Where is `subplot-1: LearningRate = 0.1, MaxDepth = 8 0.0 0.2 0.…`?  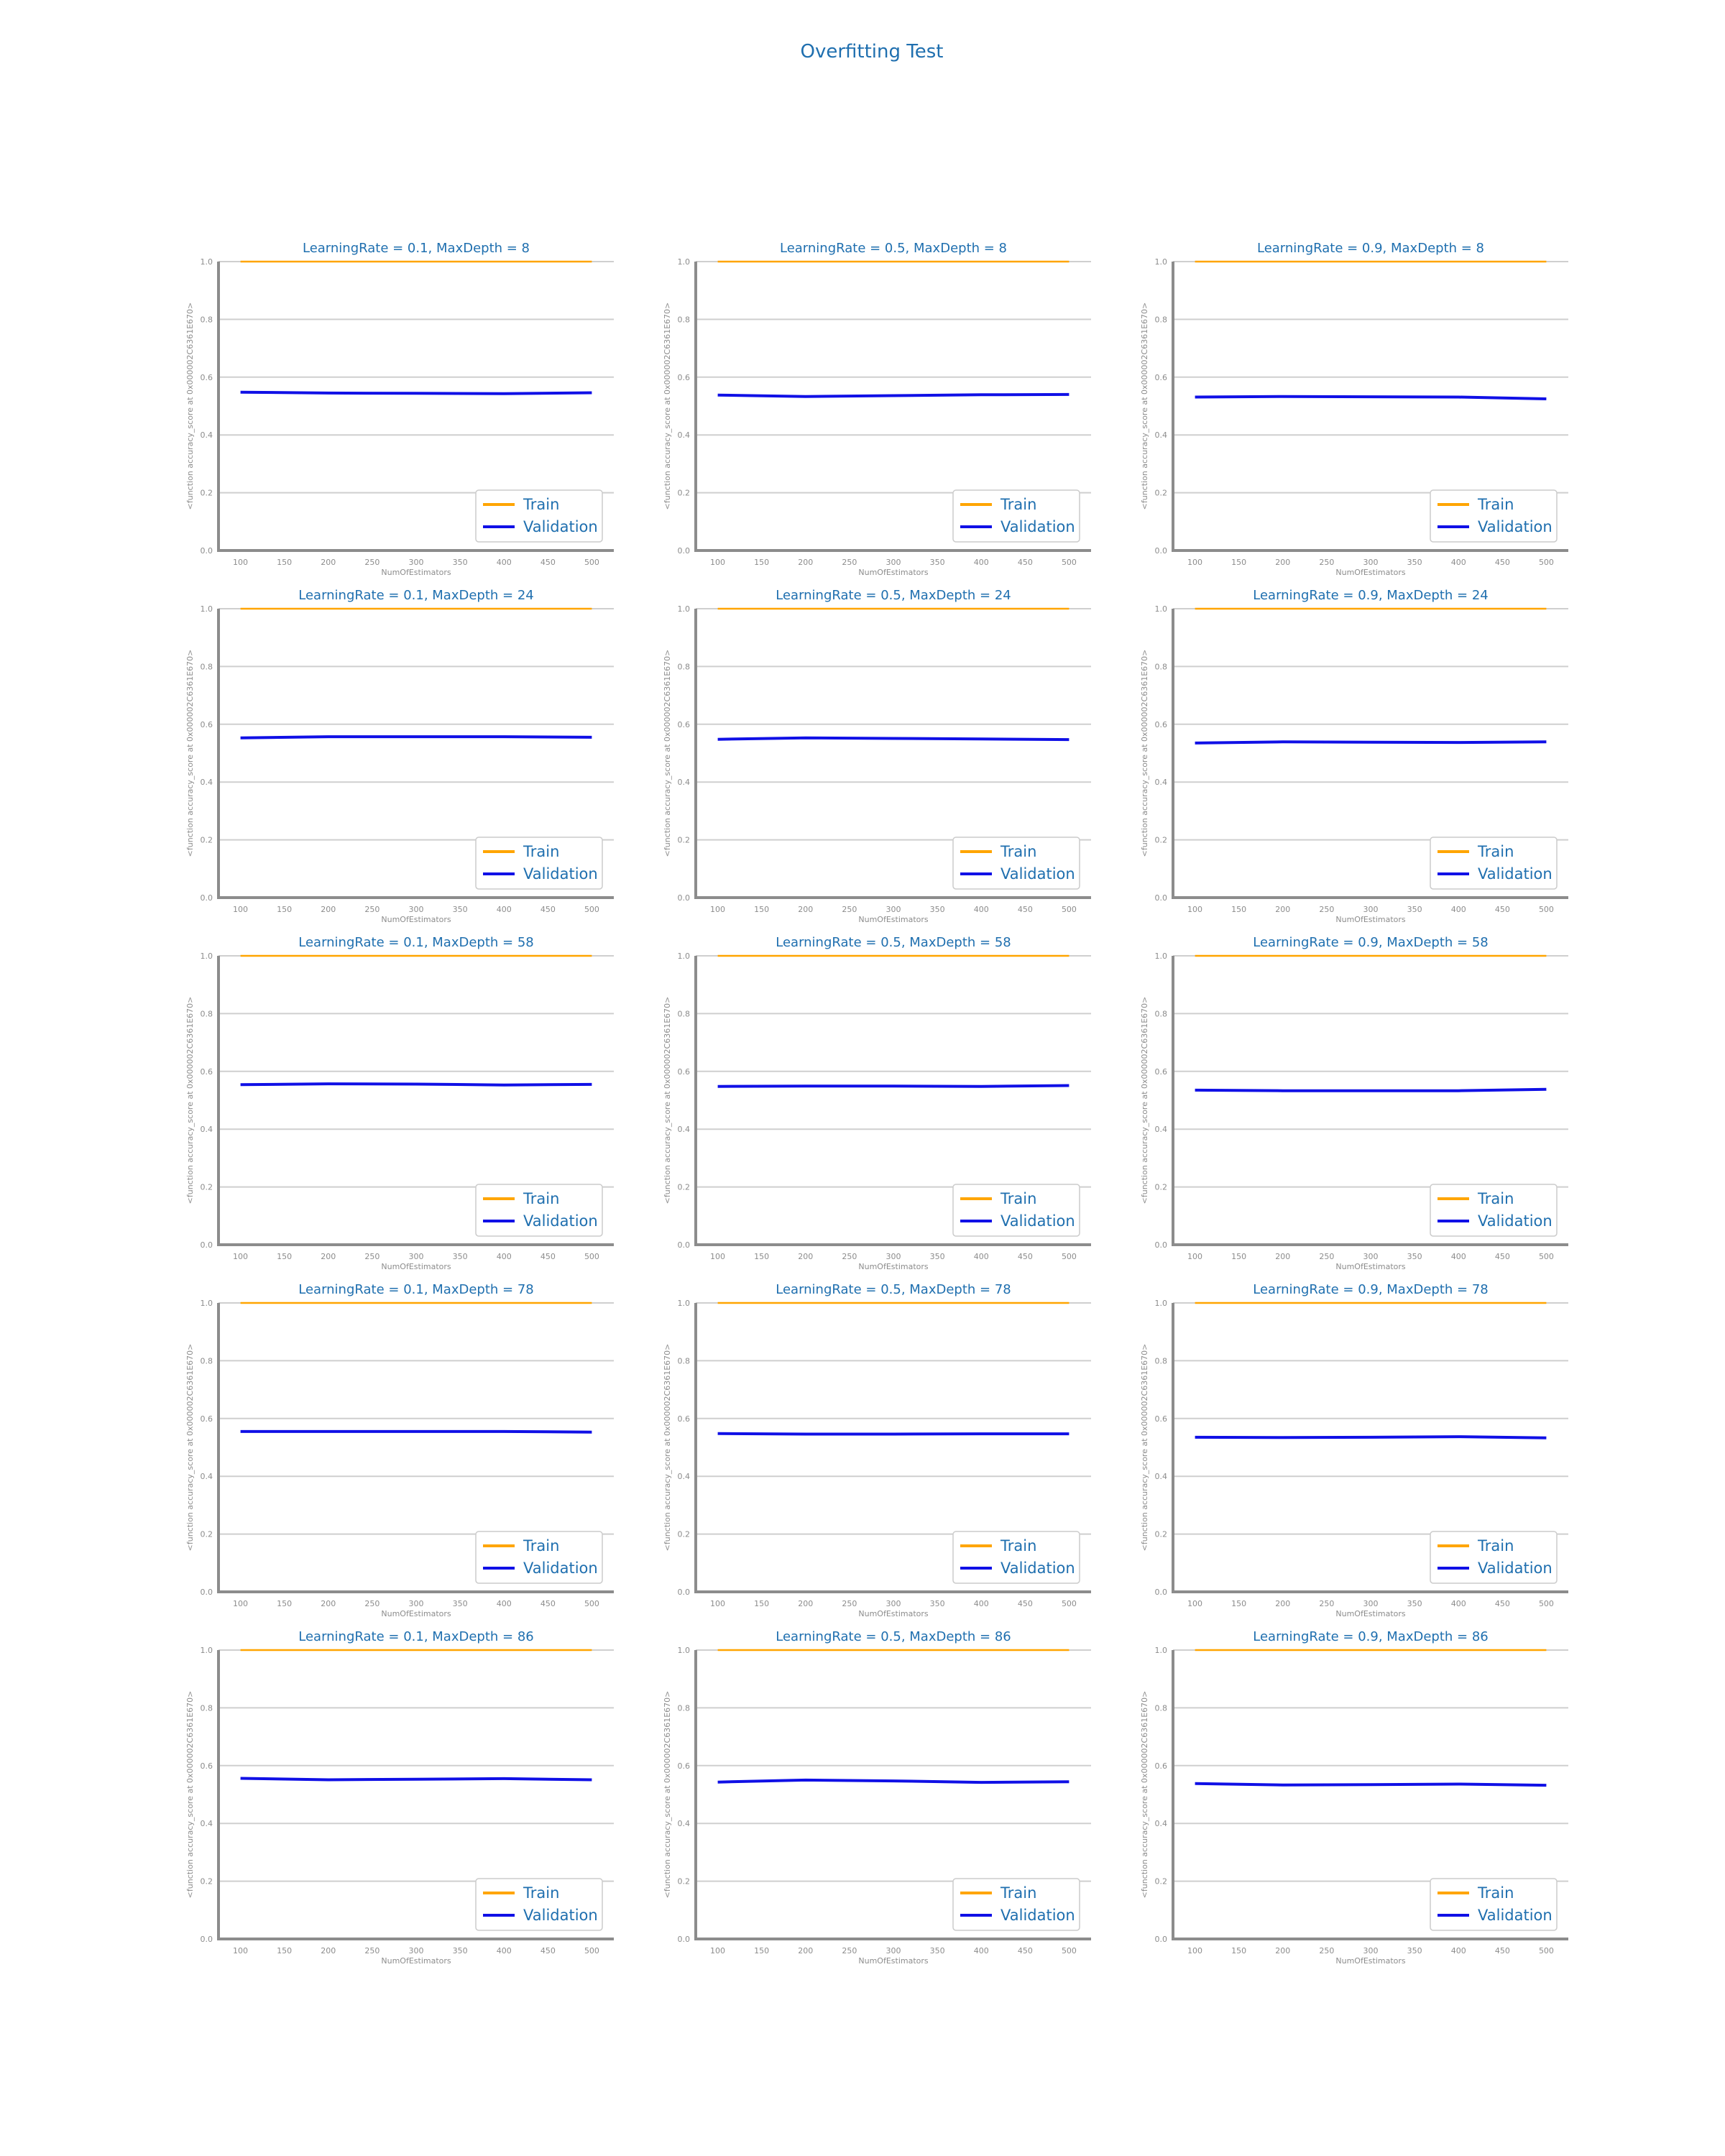 subplot-1: LearningRate = 0.1, MaxDepth = 8 0.0 0.2 0.… is located at coordinates (399, 409).